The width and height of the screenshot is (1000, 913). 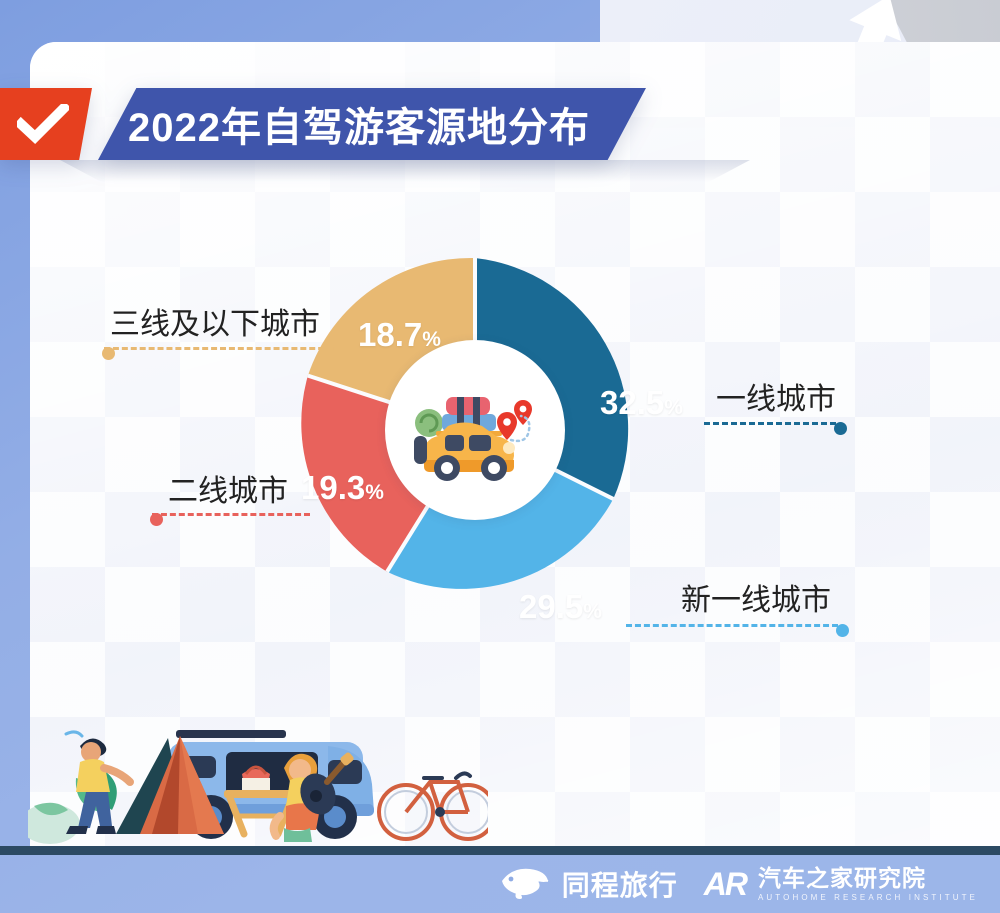 What do you see at coordinates (500, 850) in the screenshot?
I see `ground-line` at bounding box center [500, 850].